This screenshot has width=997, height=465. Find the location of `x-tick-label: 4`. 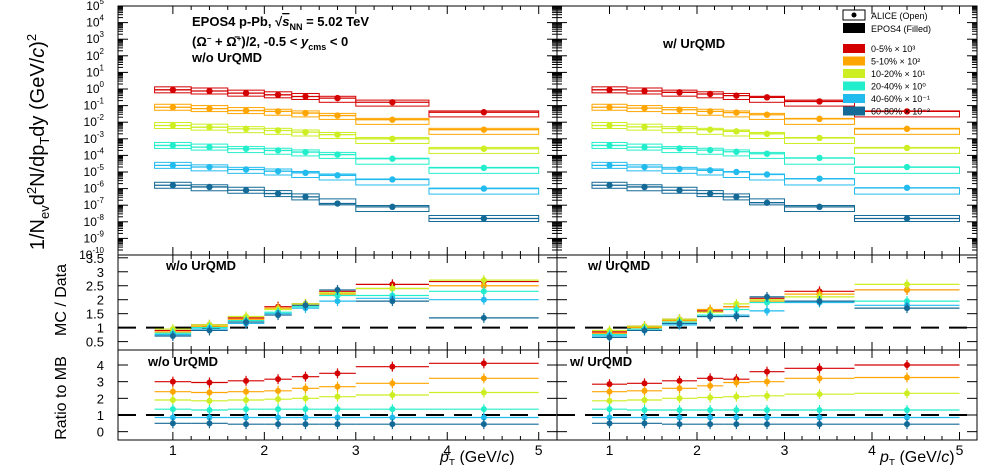

x-tick-label: 4 is located at coordinates (872, 450).